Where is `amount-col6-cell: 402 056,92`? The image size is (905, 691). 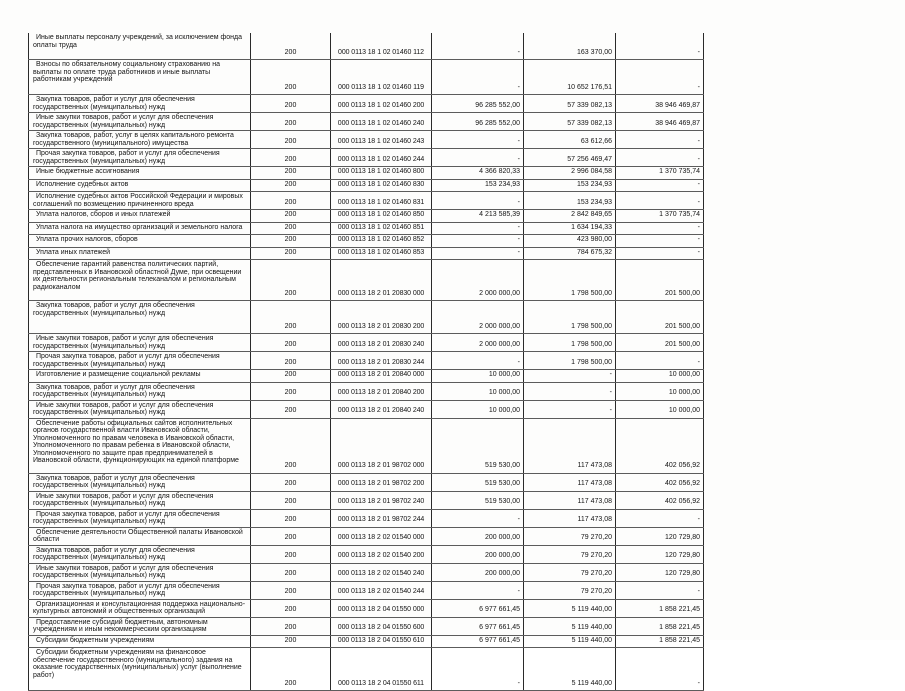
amount-col6-cell: 402 056,92 is located at coordinates (659, 500).